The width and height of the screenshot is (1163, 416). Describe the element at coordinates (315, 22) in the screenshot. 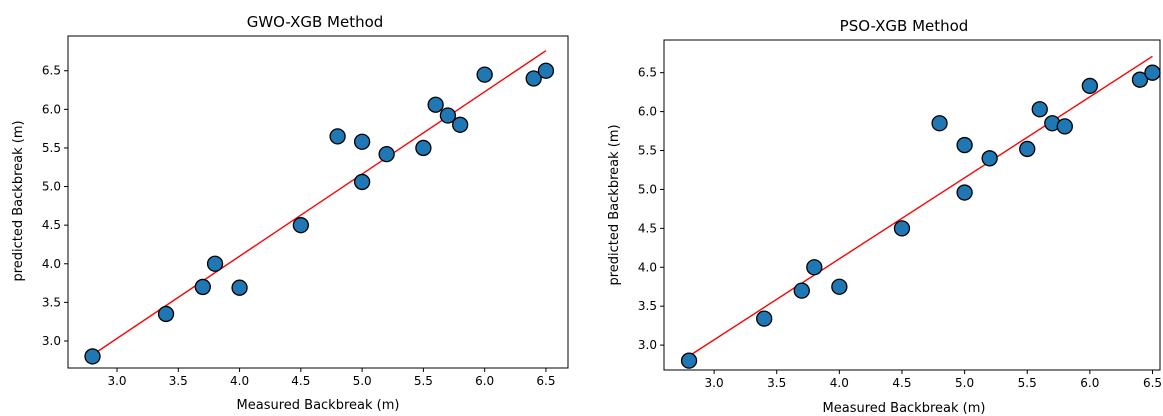

I see `chart-title: GWO-XGB Method` at that location.